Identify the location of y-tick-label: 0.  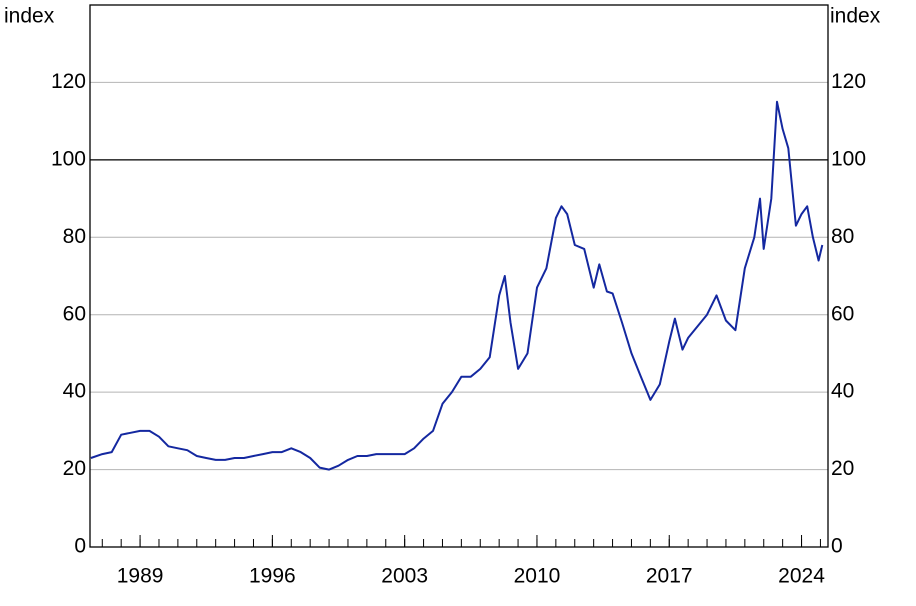
(80, 546).